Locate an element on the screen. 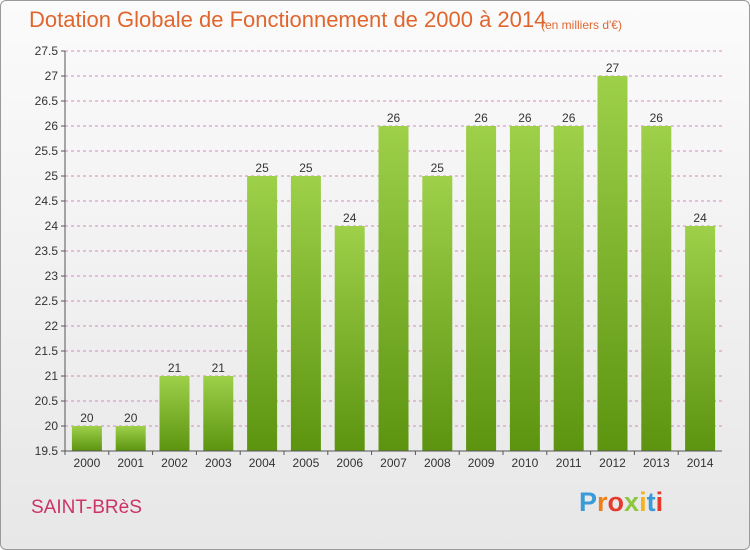  y-tick-label: 24 is located at coordinates (52, 226).